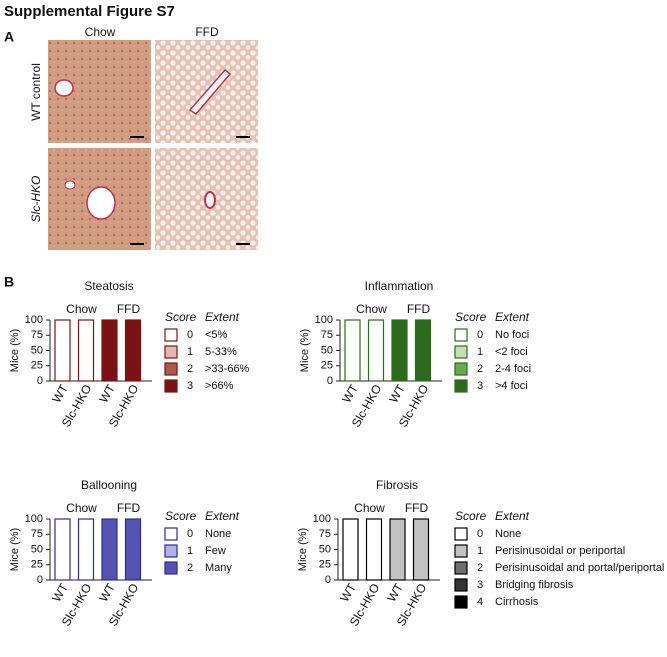 This screenshot has width=667, height=657. I want to click on legend-extent: 5-33%, so click(221, 352).